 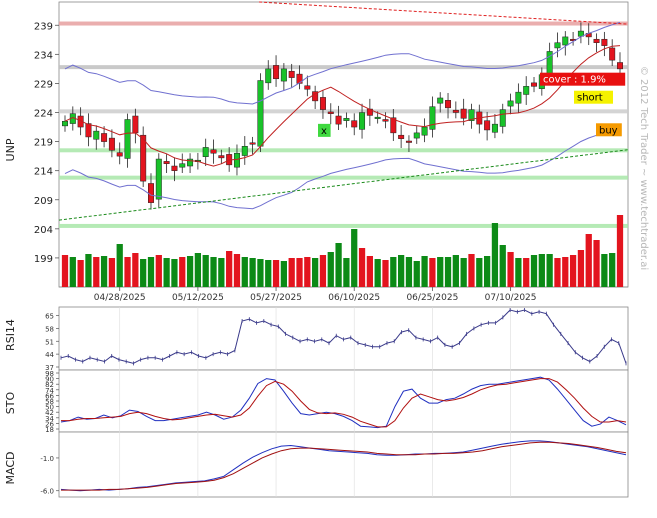 I want to click on y-tick-label: 74, so click(x=49, y=391).